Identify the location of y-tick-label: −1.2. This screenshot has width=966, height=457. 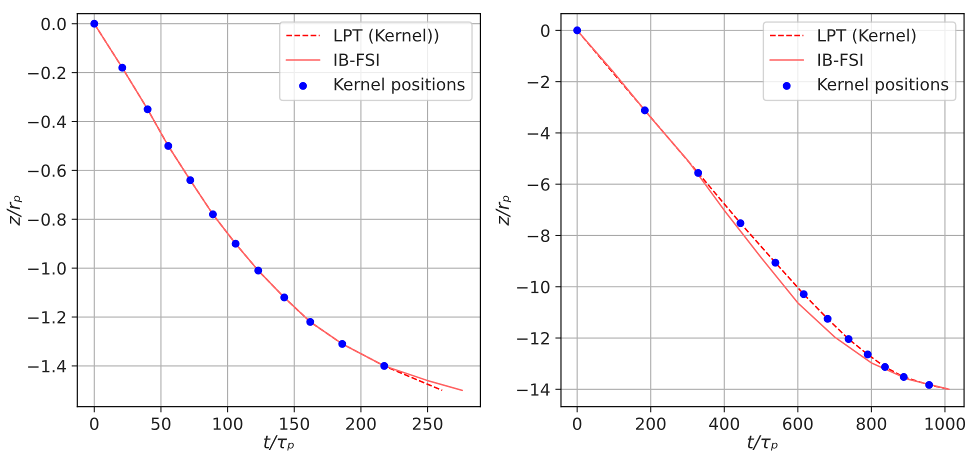
(47, 317).